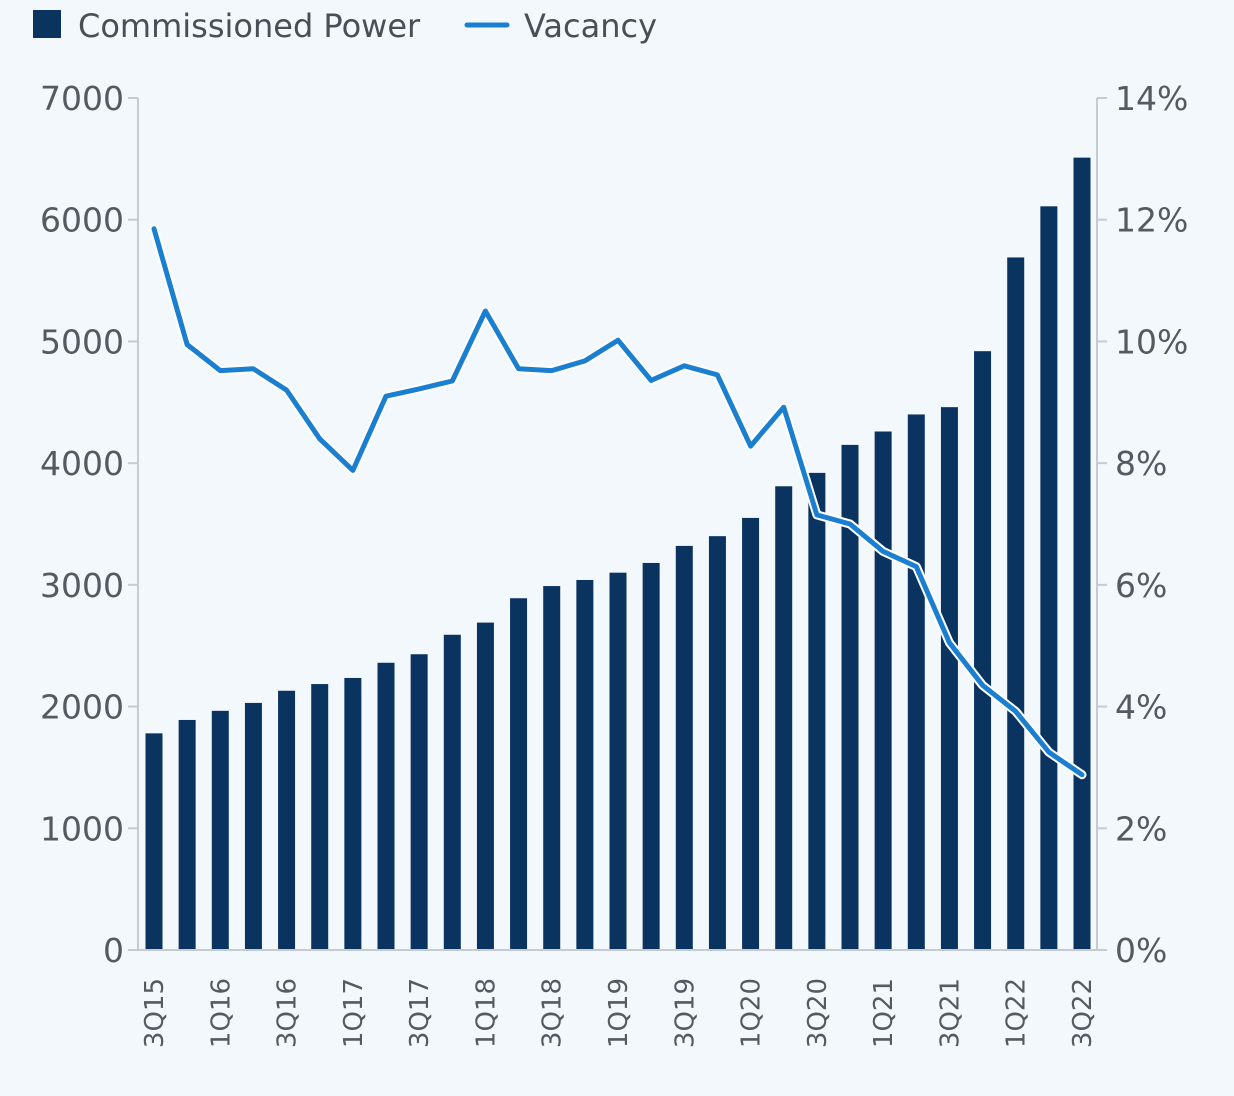 This screenshot has height=1096, width=1234. Describe the element at coordinates (1017, 1013) in the screenshot. I see `x-axis-tick-label: 1Q22` at that location.